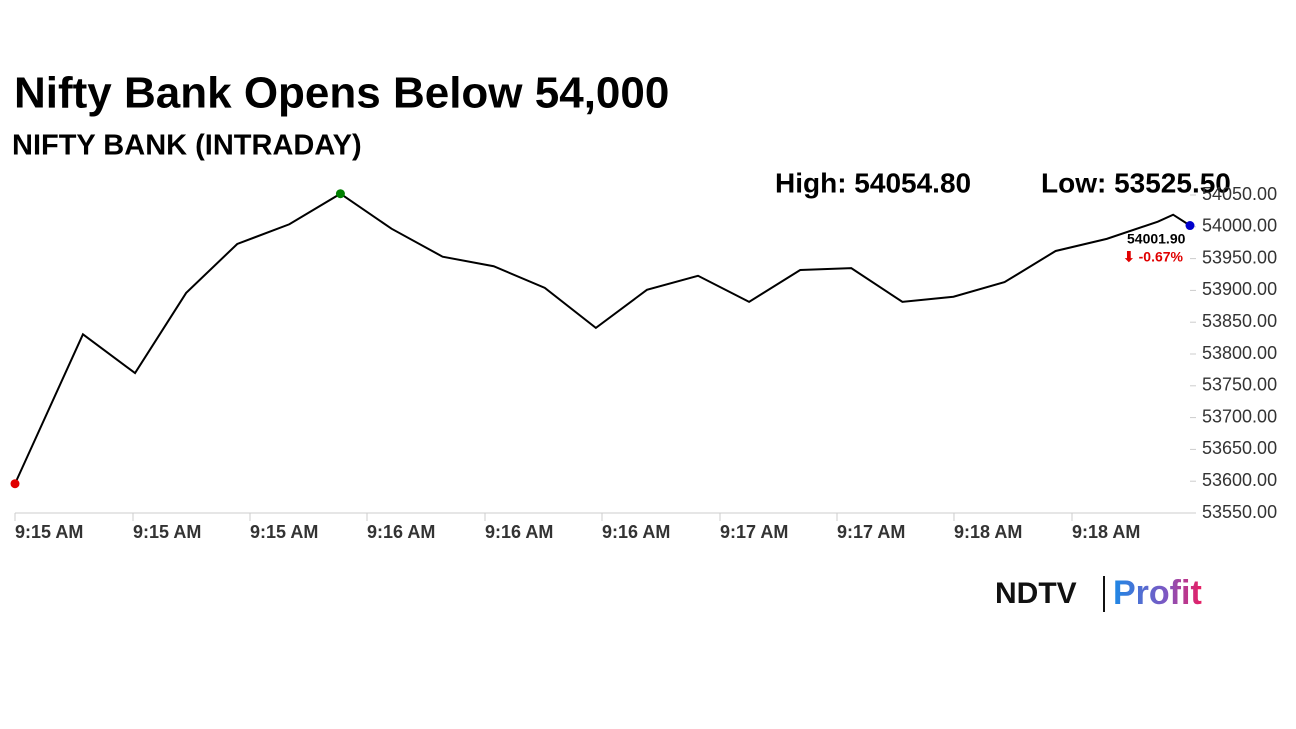 The image size is (1296, 729). What do you see at coordinates (340, 194) in the screenshot?
I see `marker-high` at bounding box center [340, 194].